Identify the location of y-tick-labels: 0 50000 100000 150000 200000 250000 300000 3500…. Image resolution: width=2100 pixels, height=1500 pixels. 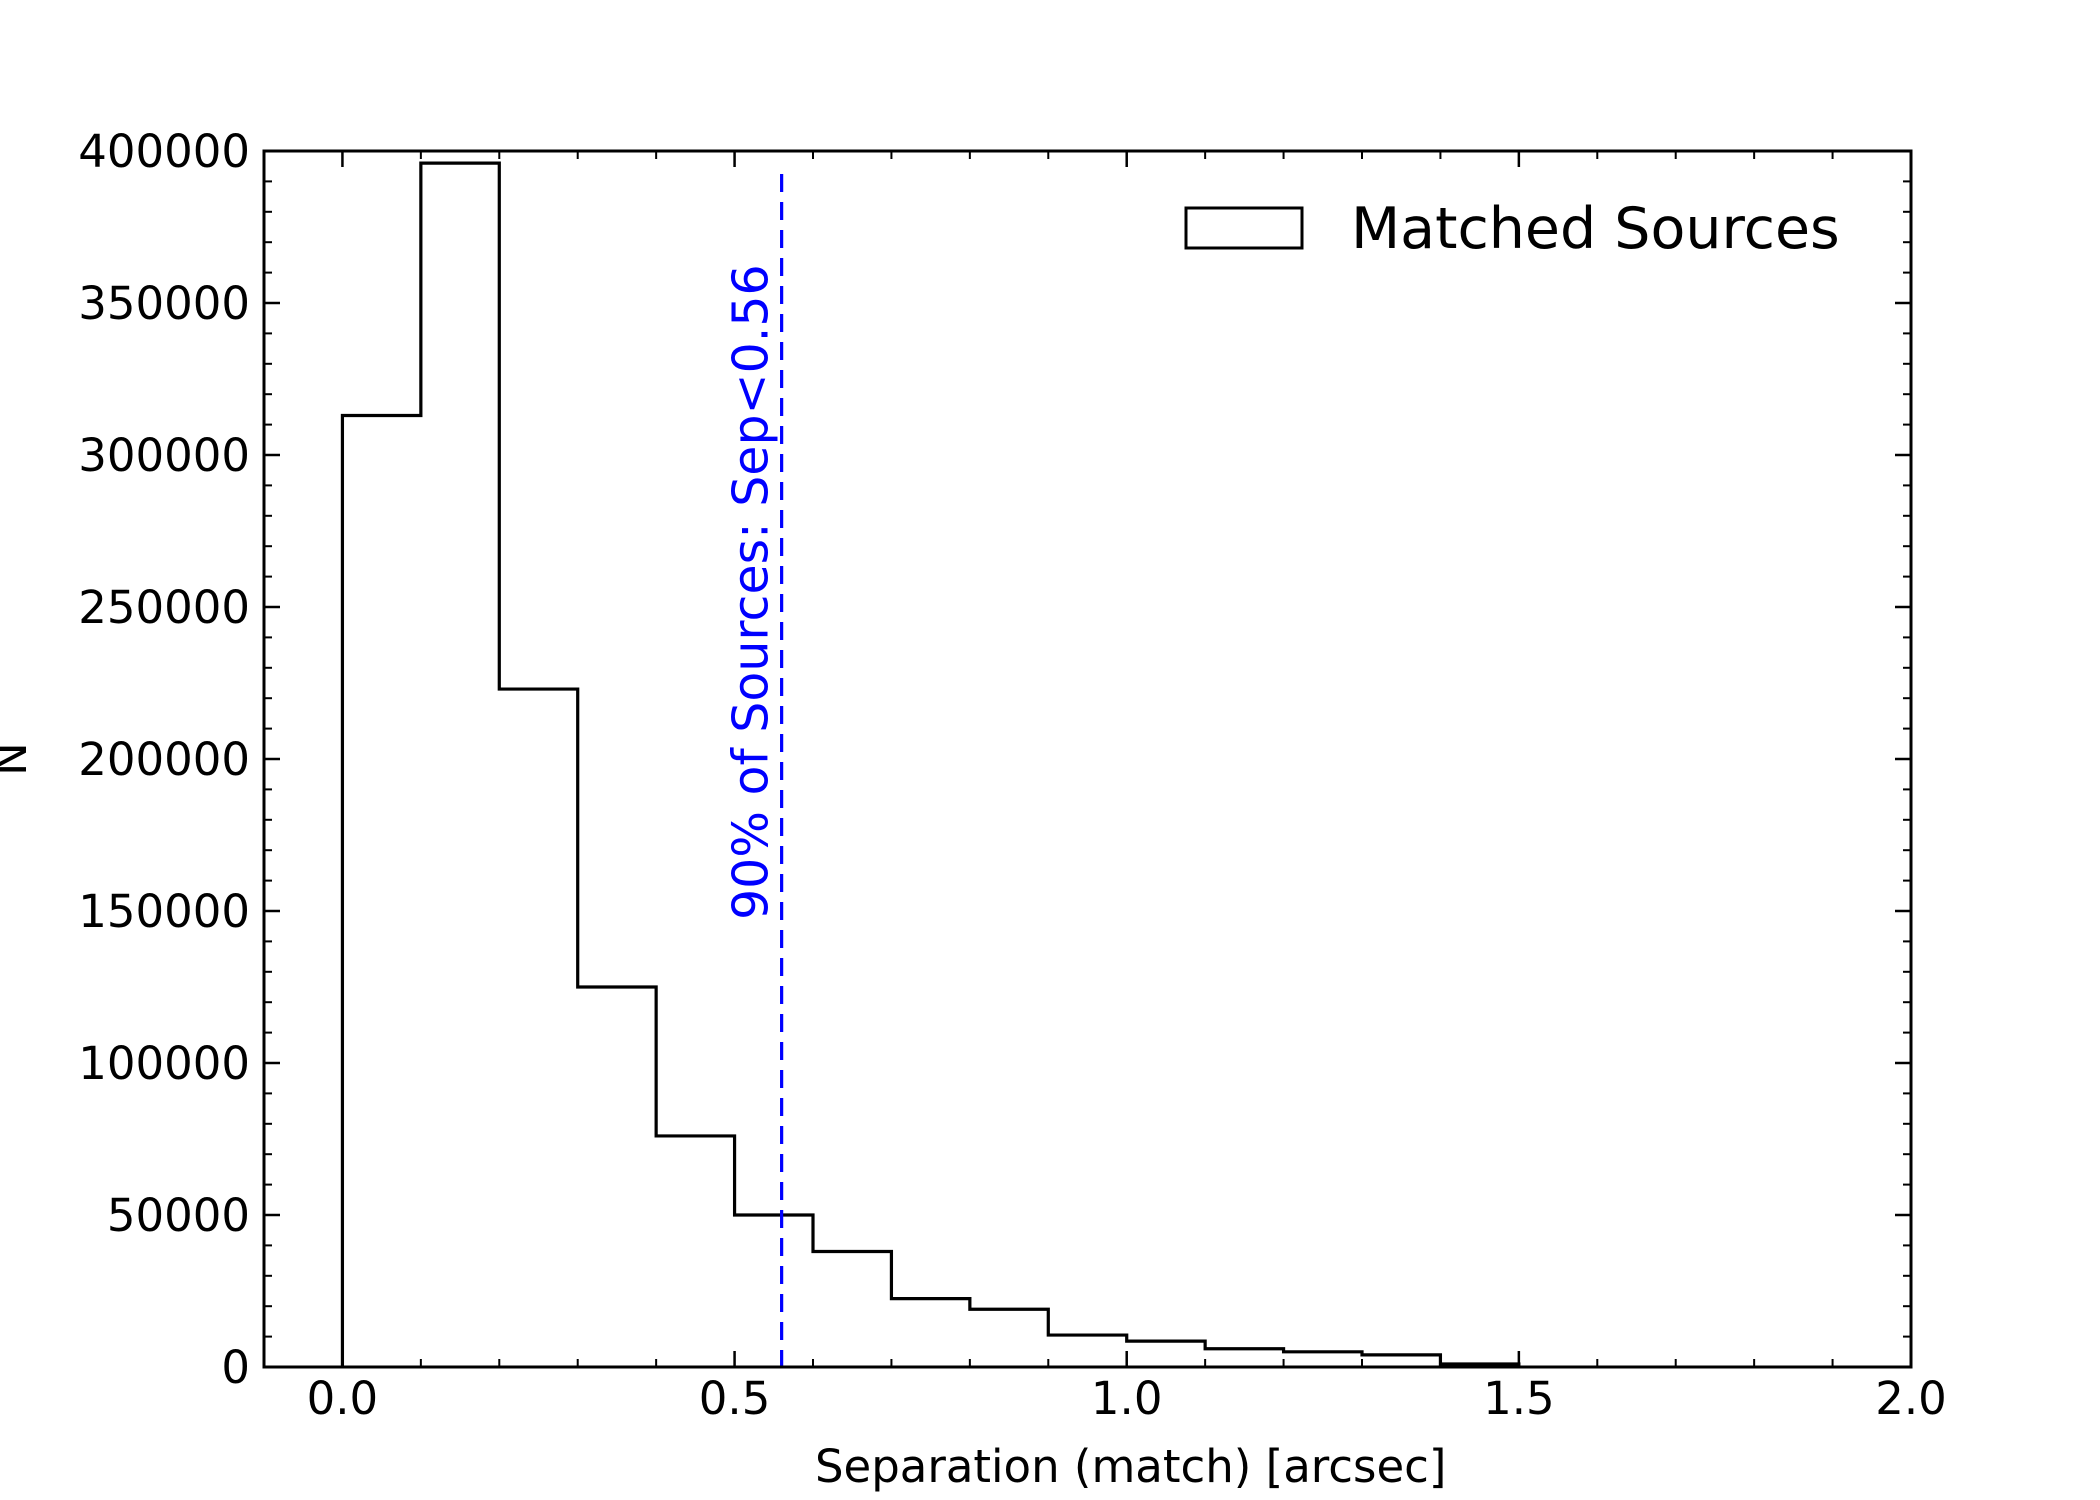
(164, 759).